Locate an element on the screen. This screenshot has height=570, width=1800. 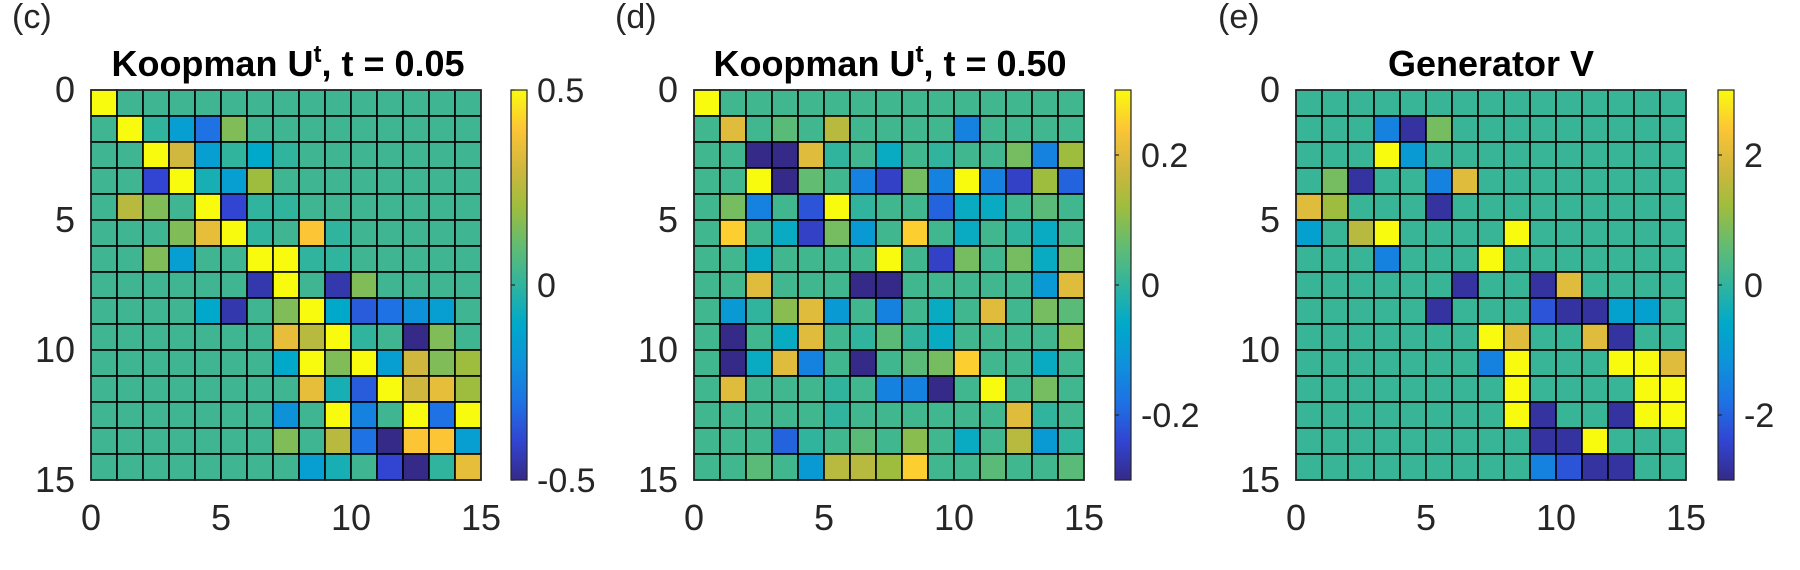
colorbar-d: 0.2 0 -0.2 is located at coordinates (1157, 285).